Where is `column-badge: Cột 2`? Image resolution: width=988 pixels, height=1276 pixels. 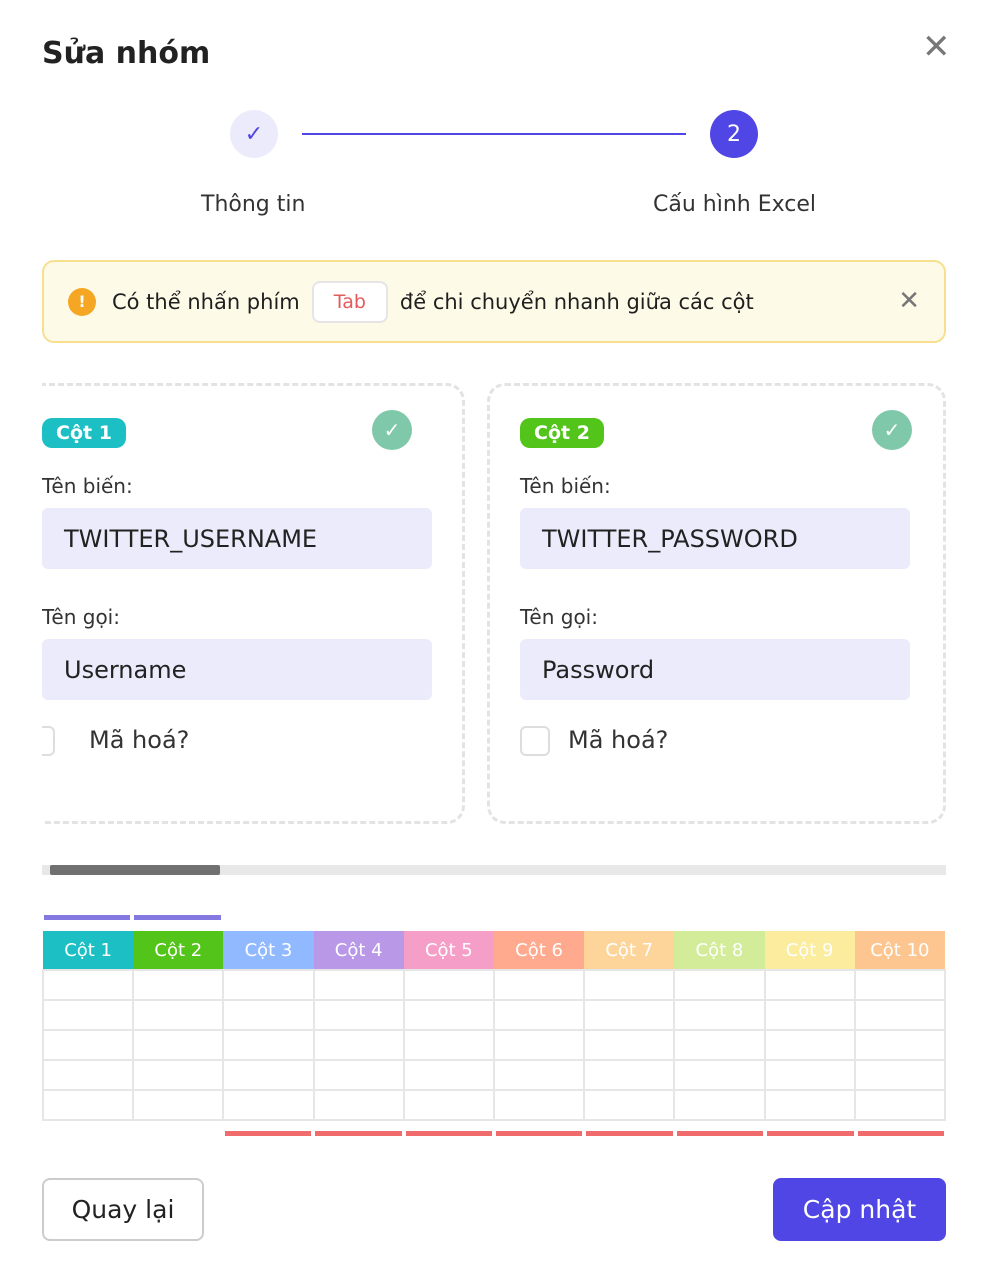
column-badge: Cột 2 is located at coordinates (562, 433).